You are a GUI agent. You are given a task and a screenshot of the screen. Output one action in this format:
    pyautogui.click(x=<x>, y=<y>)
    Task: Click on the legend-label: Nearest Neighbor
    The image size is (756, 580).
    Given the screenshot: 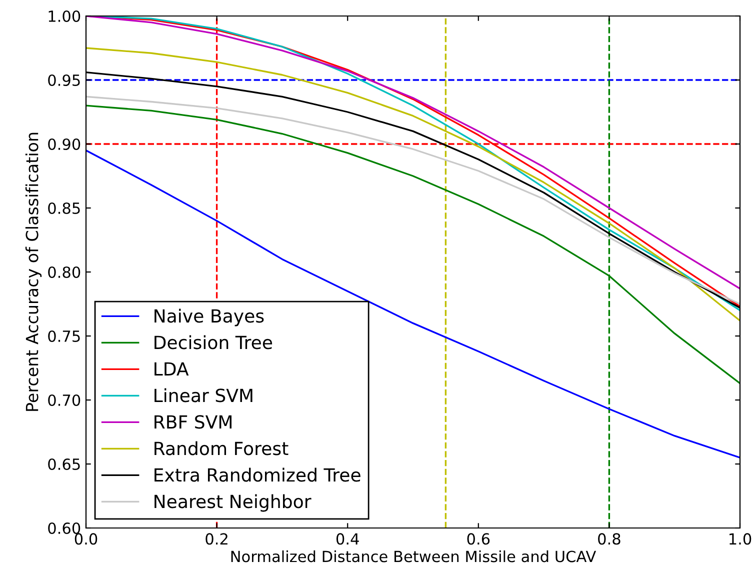 What is the action you would take?
    pyautogui.click(x=233, y=503)
    